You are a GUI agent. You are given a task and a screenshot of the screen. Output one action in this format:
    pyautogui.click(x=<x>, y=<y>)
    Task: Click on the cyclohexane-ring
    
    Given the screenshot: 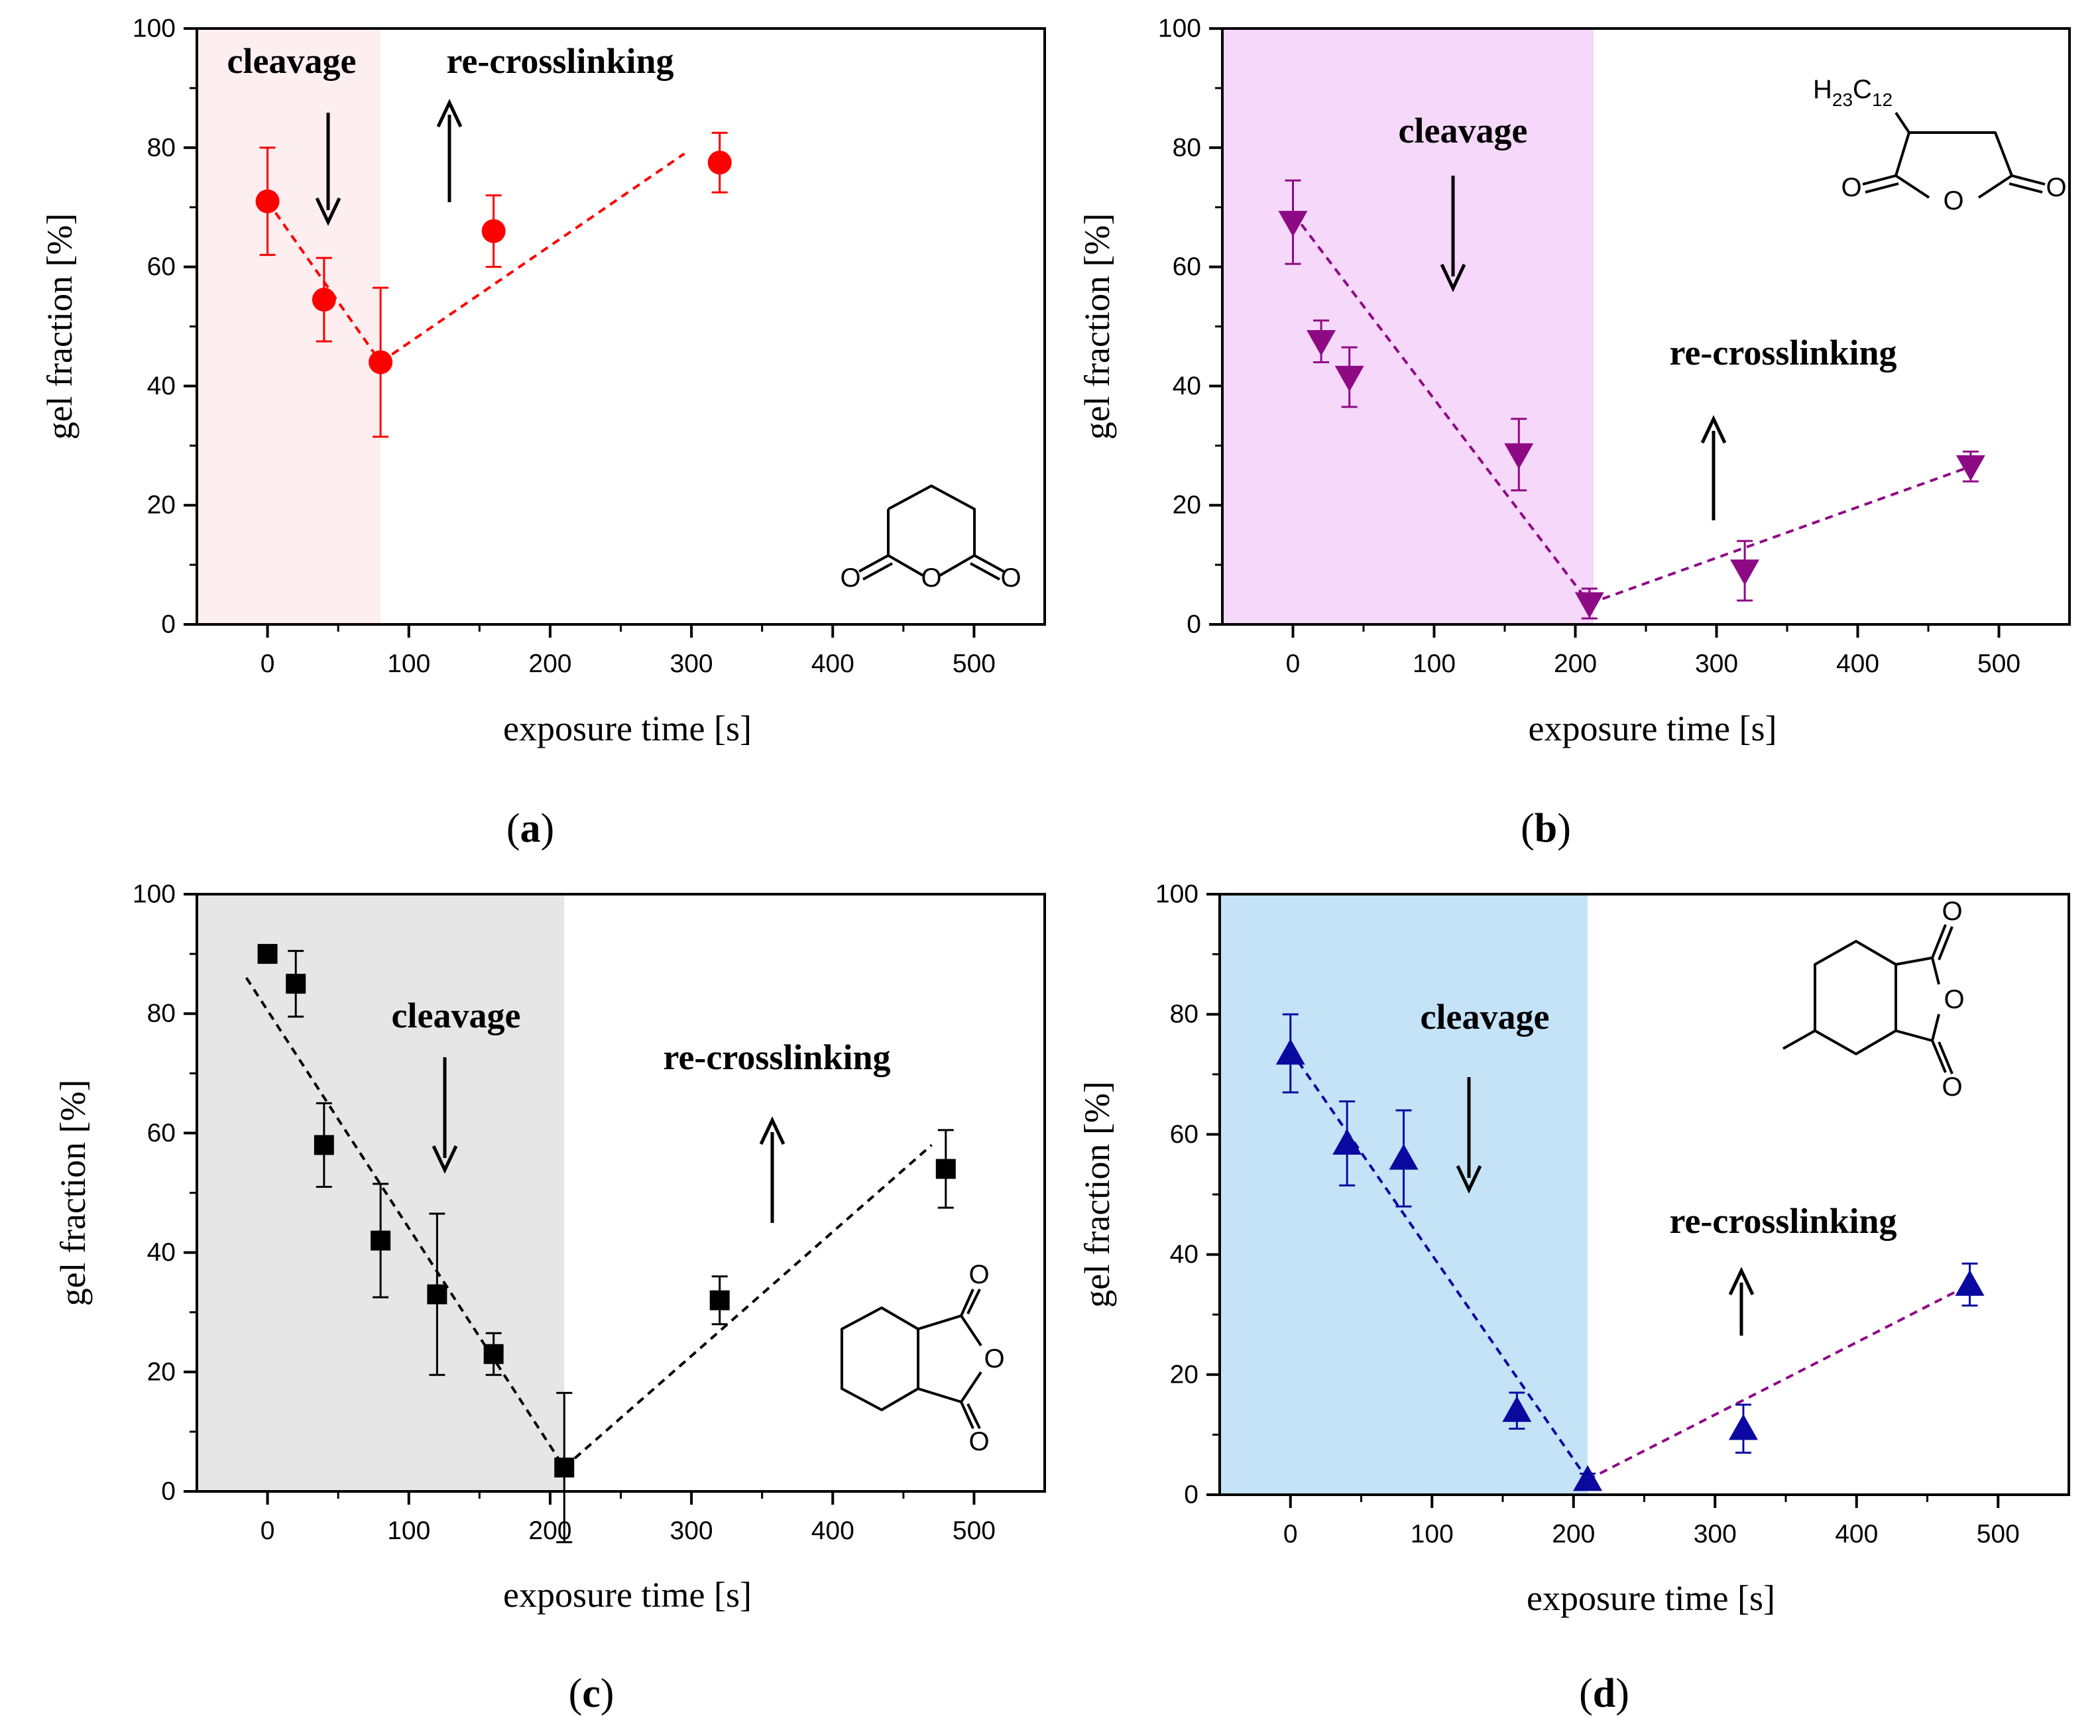 What is the action you would take?
    pyautogui.click(x=880, y=1358)
    